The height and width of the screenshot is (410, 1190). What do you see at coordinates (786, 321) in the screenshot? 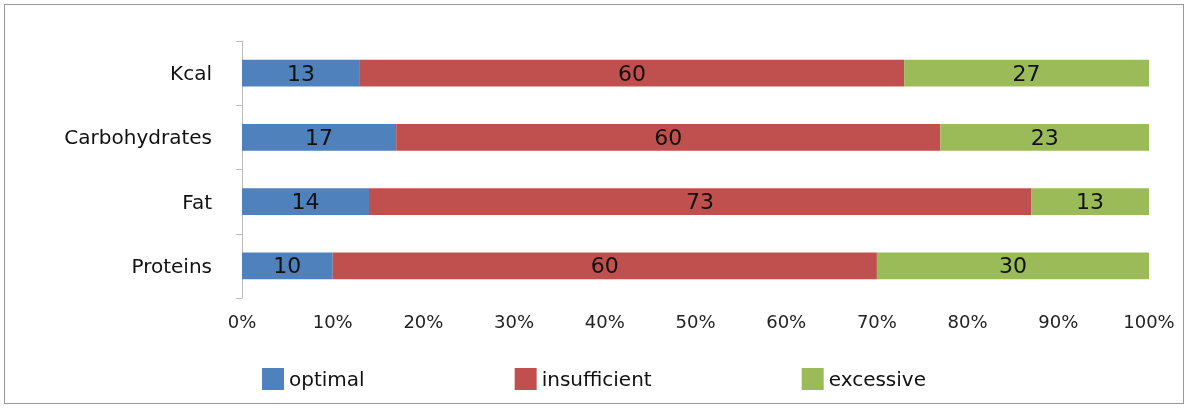
I see `x-tick-label: 60%` at bounding box center [786, 321].